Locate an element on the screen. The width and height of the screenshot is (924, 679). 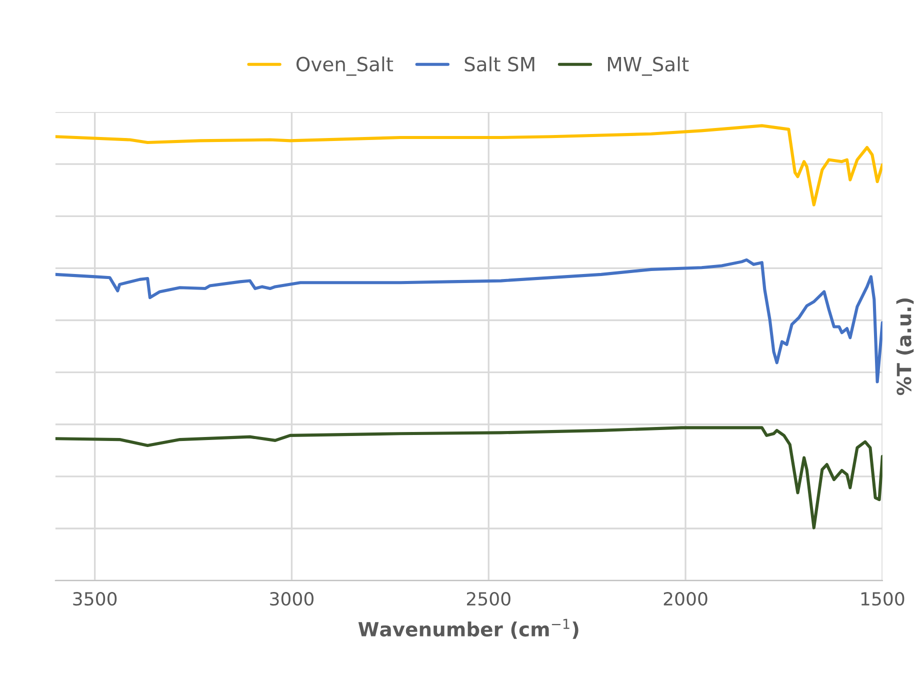
y-axis-title: %T (a.u.) is located at coordinates (905, 347).